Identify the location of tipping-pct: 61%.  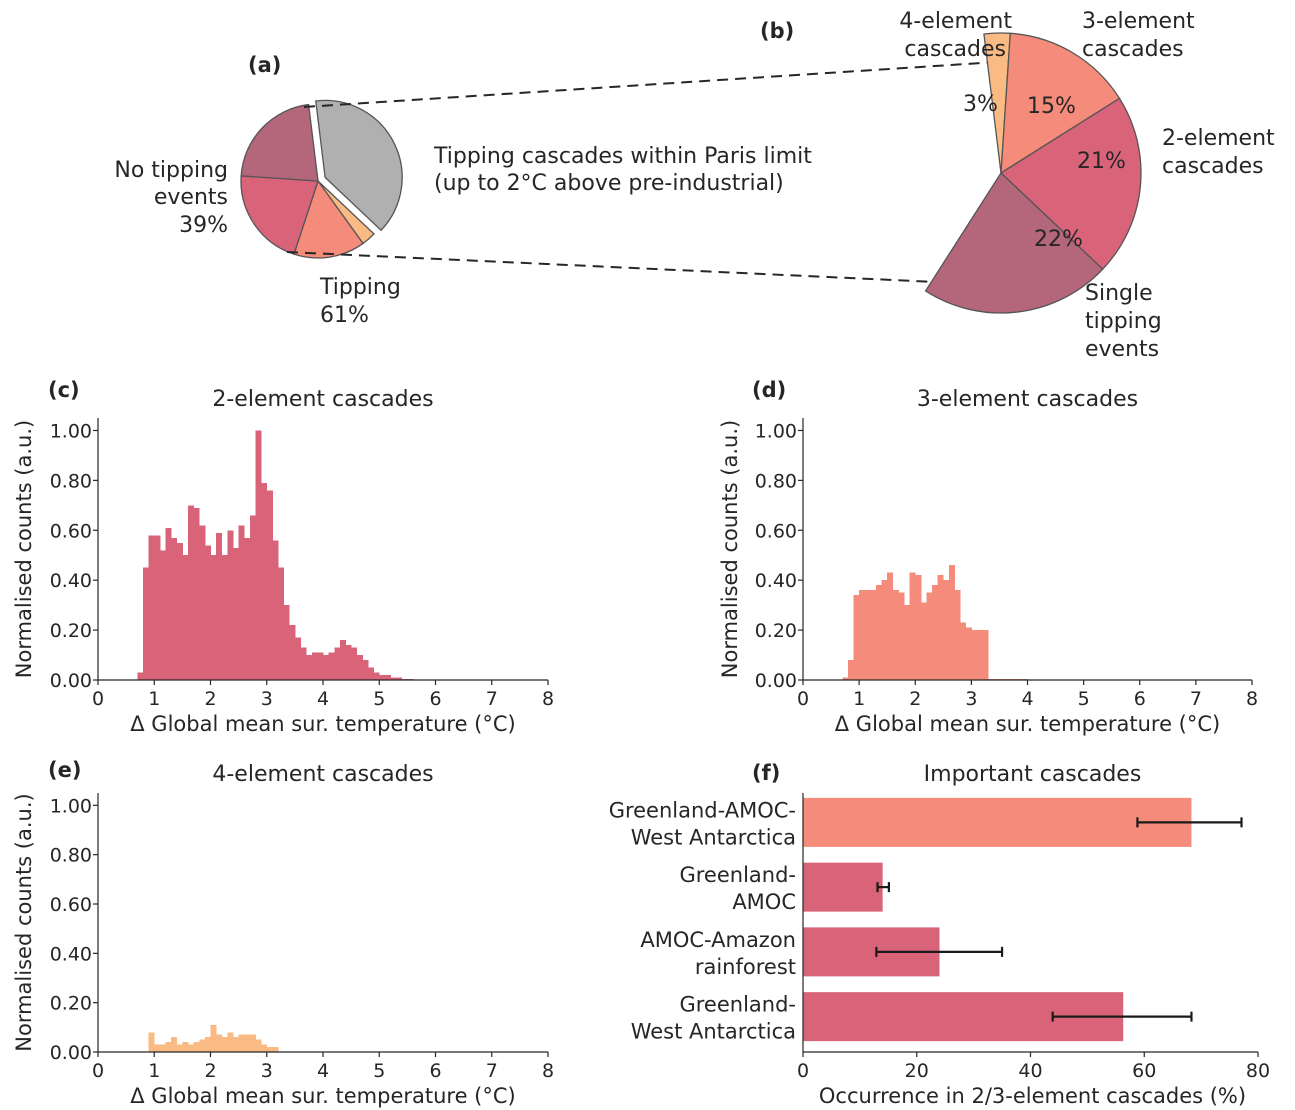
(344, 315).